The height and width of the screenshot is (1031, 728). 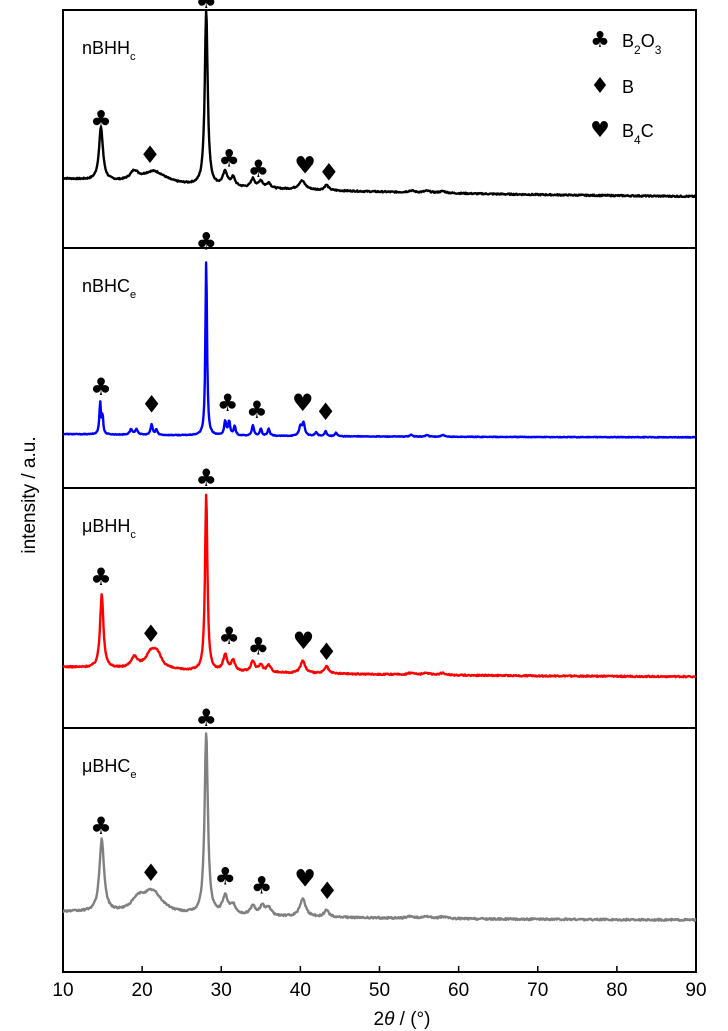 I want to click on legend-symbol: ♣, so click(x=600, y=40).